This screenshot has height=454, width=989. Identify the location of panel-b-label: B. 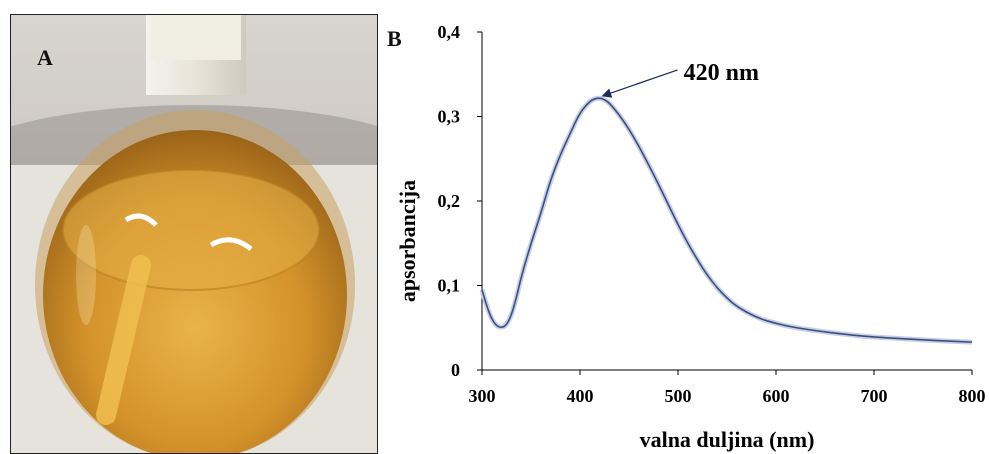
(394, 38).